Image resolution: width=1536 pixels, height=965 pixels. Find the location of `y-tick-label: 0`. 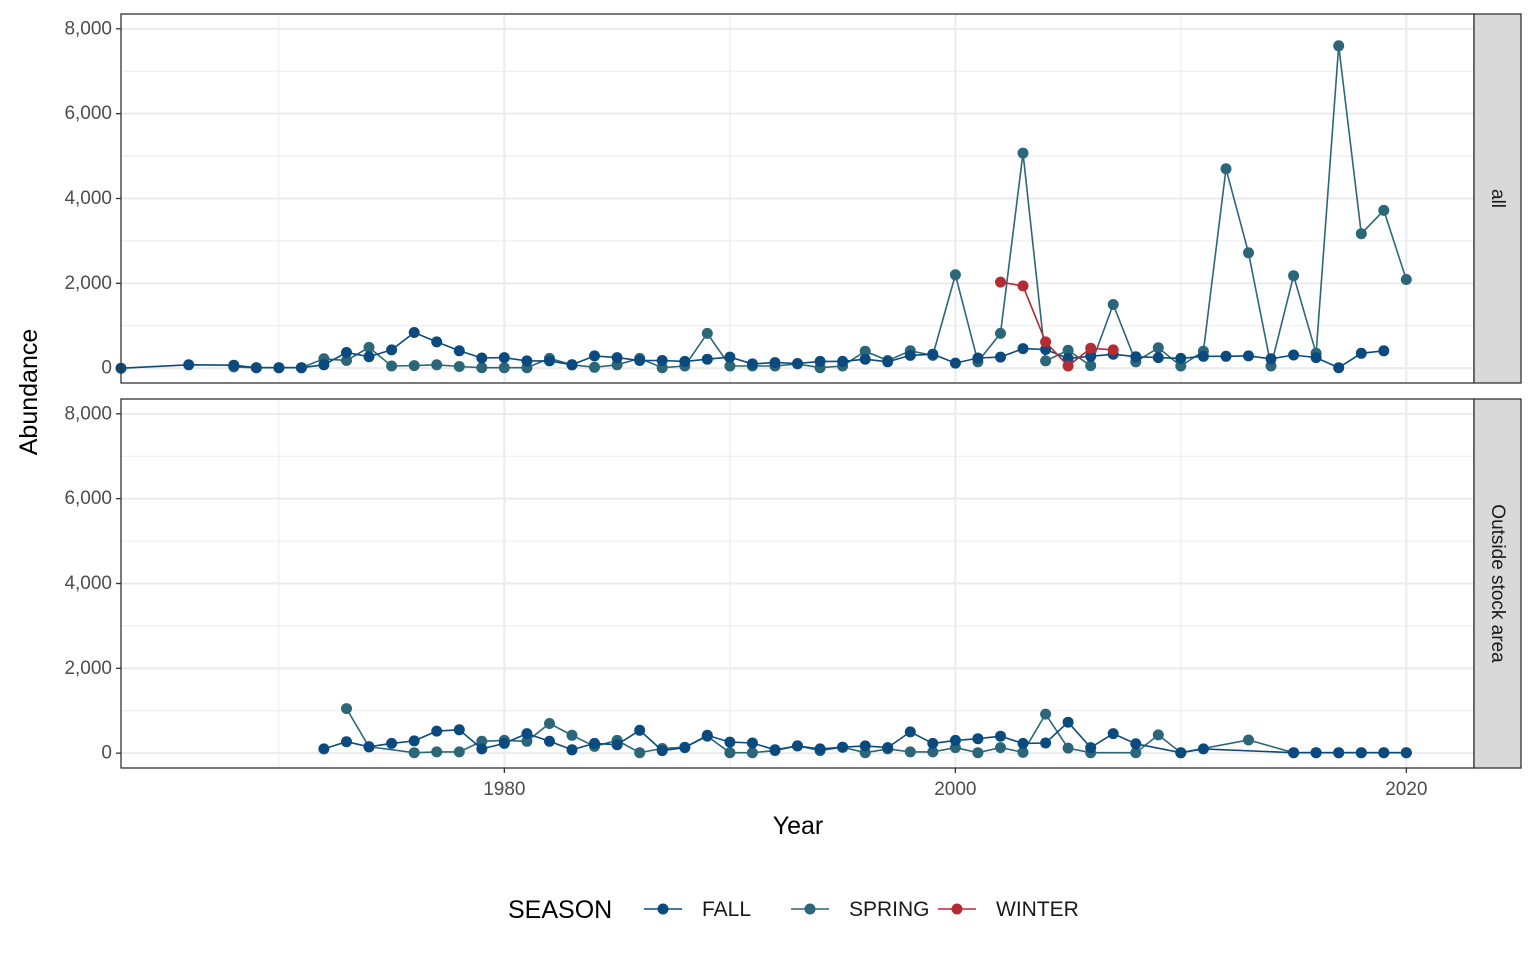

y-tick-label: 0 is located at coordinates (106, 368).